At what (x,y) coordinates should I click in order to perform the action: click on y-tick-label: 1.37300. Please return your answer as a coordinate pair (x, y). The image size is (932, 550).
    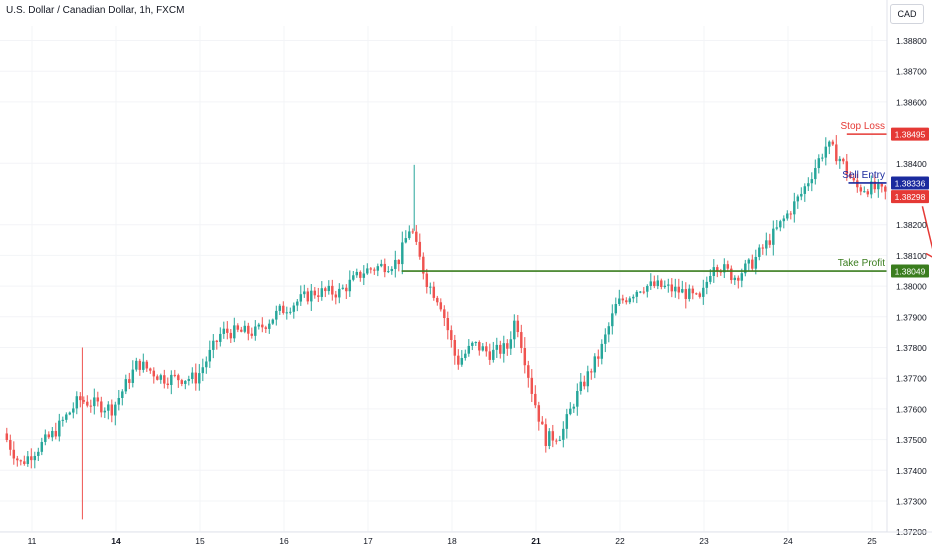
    Looking at the image, I should click on (911, 502).